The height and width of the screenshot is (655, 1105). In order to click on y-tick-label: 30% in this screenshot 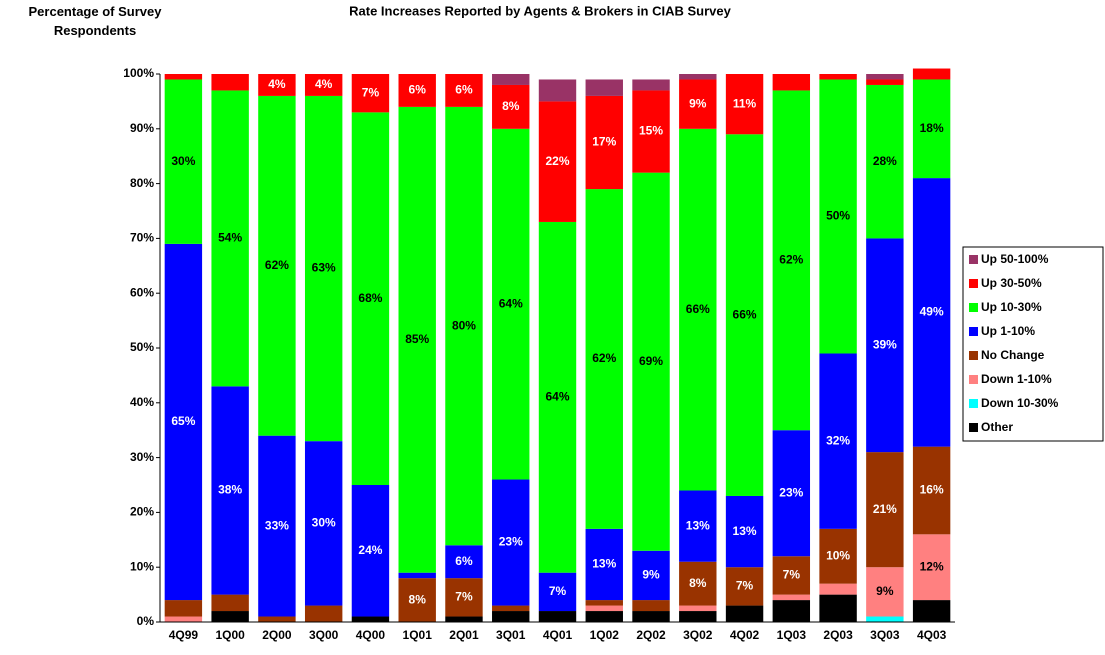, I will do `click(142, 457)`.